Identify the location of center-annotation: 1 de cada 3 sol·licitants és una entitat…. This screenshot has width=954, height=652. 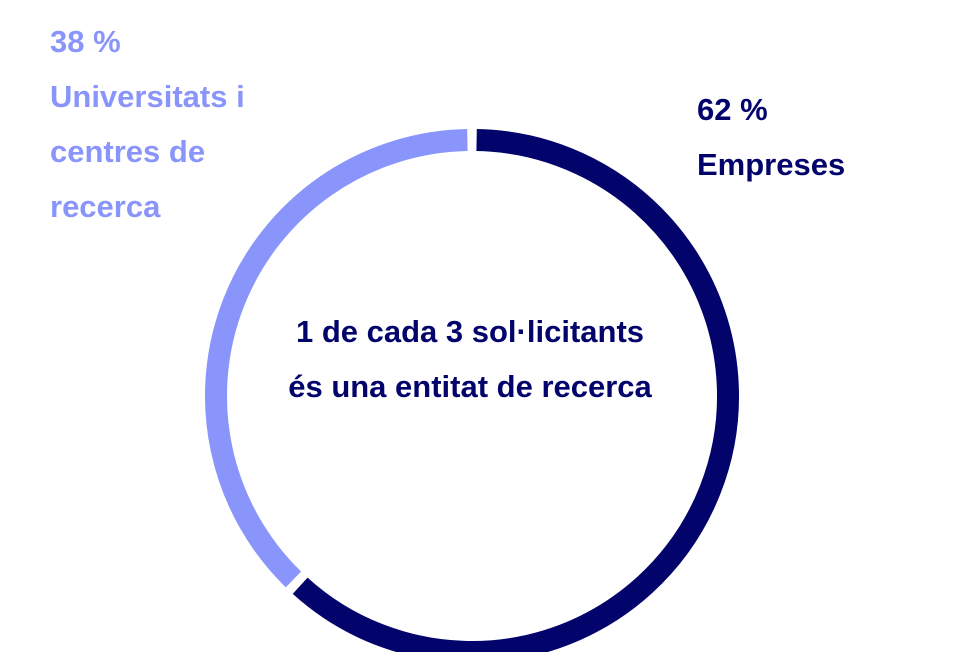
(470, 359).